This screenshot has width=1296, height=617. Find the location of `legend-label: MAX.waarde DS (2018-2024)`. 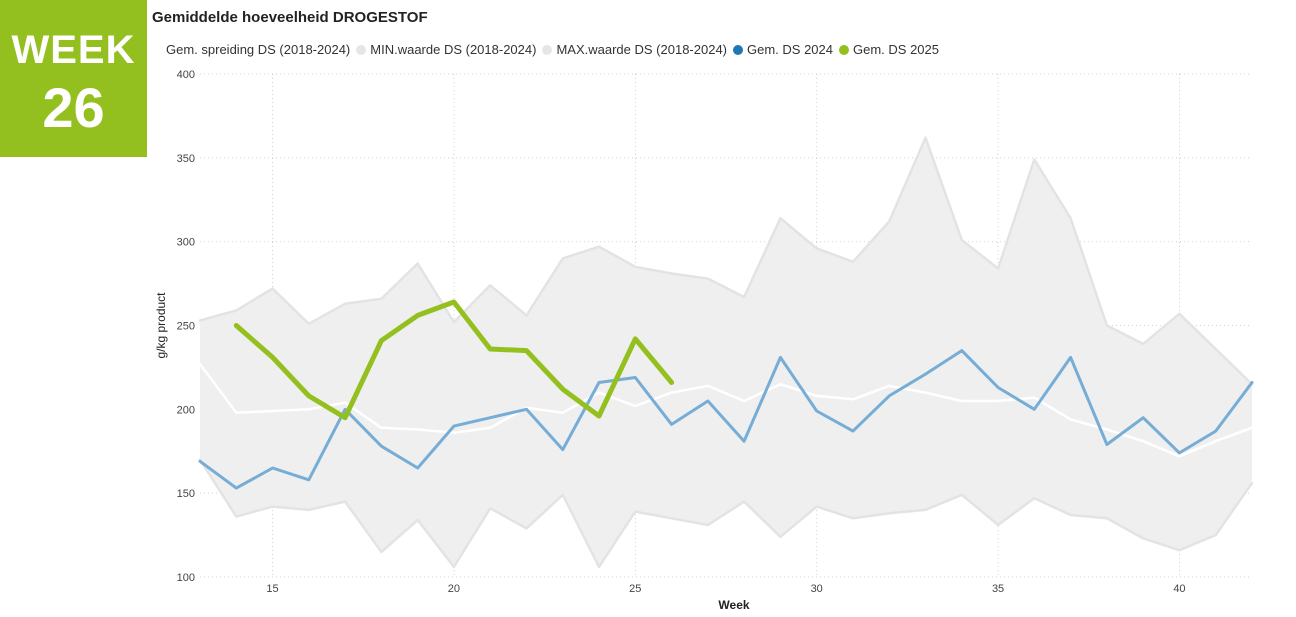

legend-label: MAX.waarde DS (2018-2024) is located at coordinates (641, 49).